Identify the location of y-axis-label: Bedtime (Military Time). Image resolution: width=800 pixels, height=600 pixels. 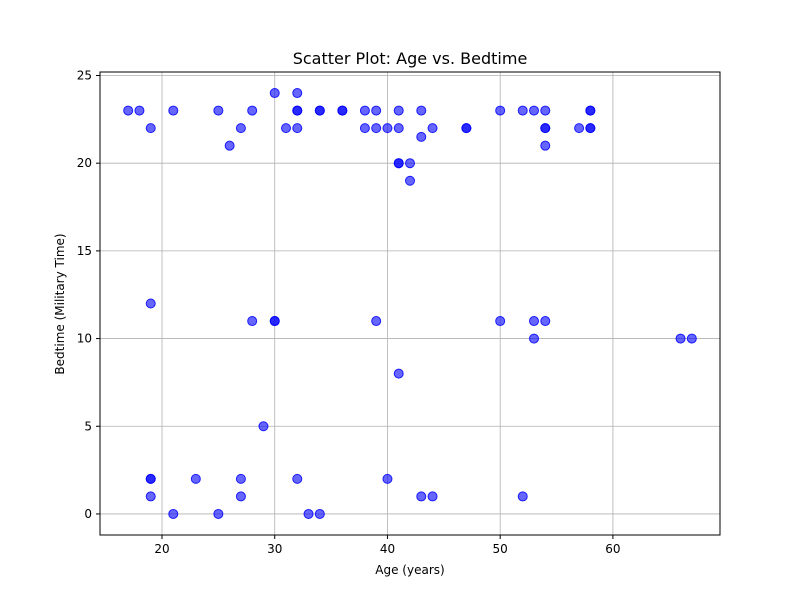
(60, 303).